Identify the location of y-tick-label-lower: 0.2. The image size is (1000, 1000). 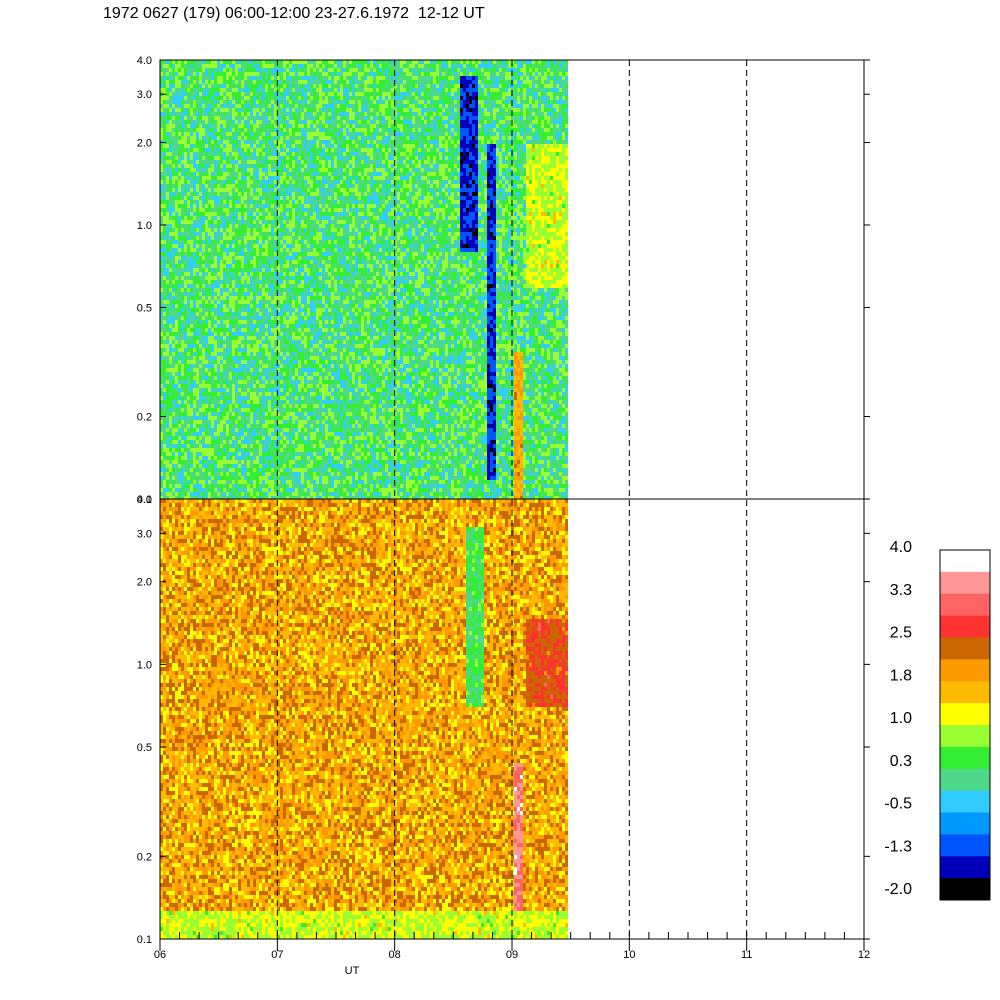
(144, 857).